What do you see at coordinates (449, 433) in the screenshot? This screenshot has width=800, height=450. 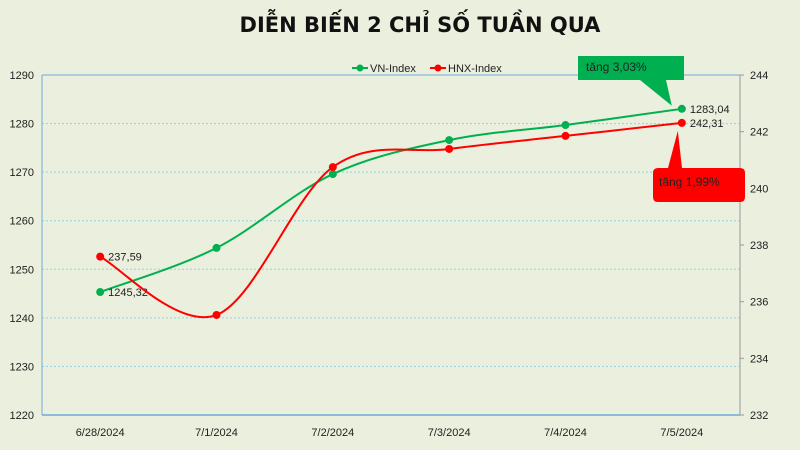 I see `x-tick-label: 7/3/2024` at bounding box center [449, 433].